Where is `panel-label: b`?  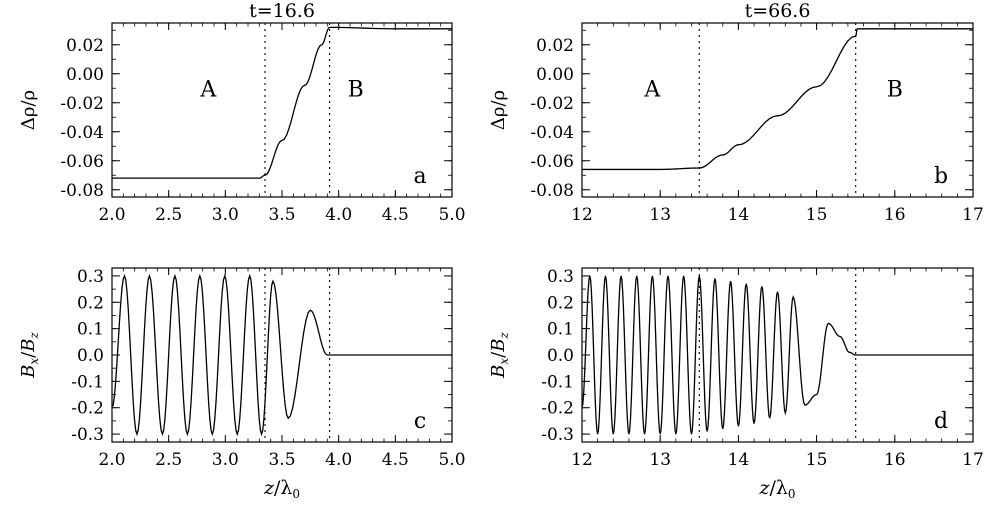
panel-label: b is located at coordinates (941, 176).